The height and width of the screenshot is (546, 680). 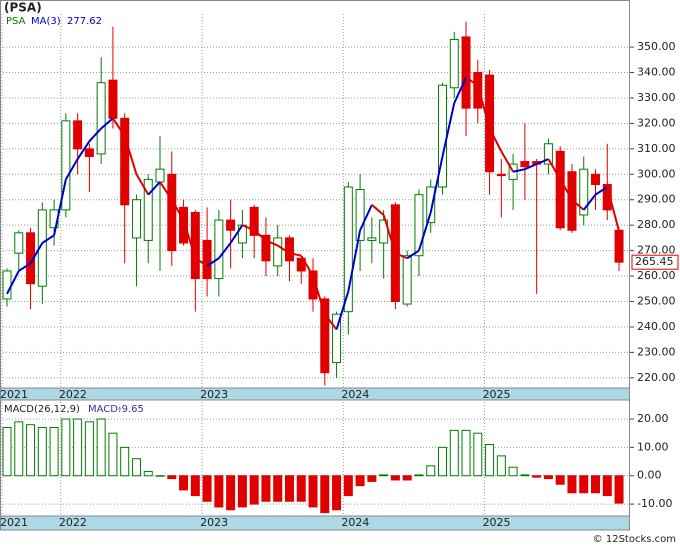 What do you see at coordinates (656, 275) in the screenshot?
I see `y-tick-label: 260.00` at bounding box center [656, 275].